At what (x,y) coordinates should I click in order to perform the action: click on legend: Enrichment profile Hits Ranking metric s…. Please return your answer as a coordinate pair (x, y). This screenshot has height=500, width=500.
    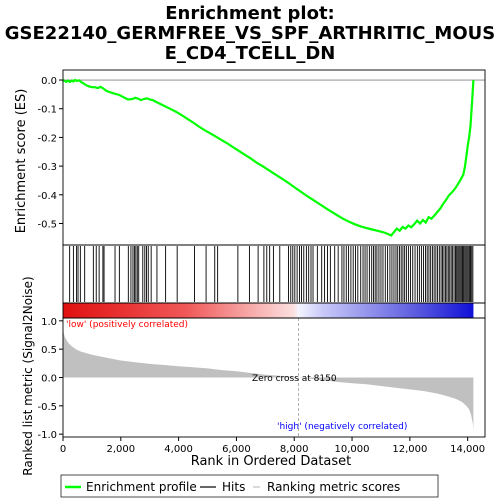
    Looking at the image, I should click on (249, 486).